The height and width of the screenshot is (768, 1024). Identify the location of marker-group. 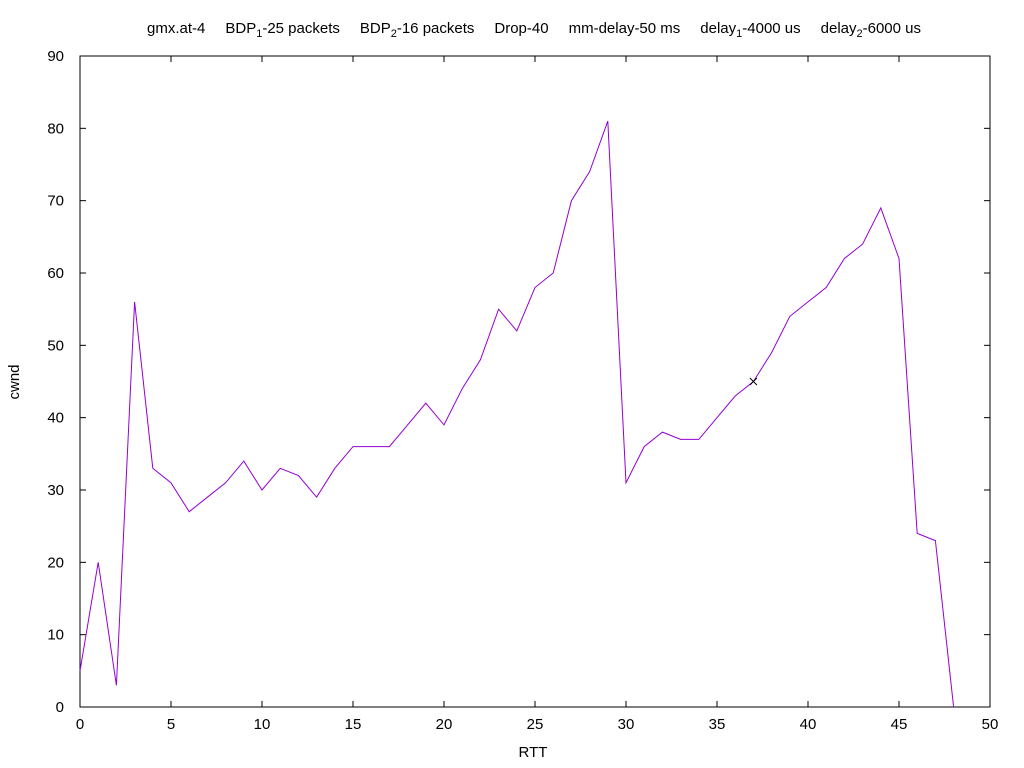
(753, 381).